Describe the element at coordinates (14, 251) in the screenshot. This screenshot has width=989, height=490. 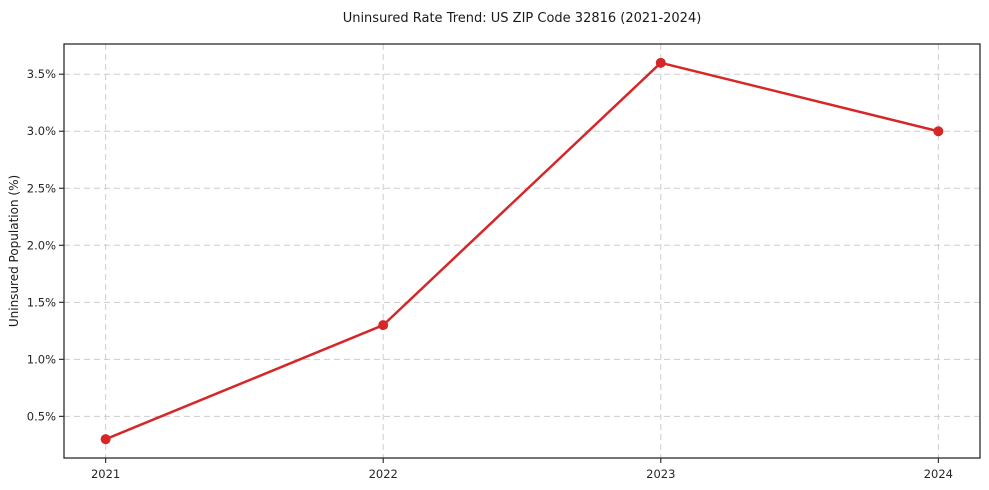
I see `y-axis-label: Uninsured Population (%)` at that location.